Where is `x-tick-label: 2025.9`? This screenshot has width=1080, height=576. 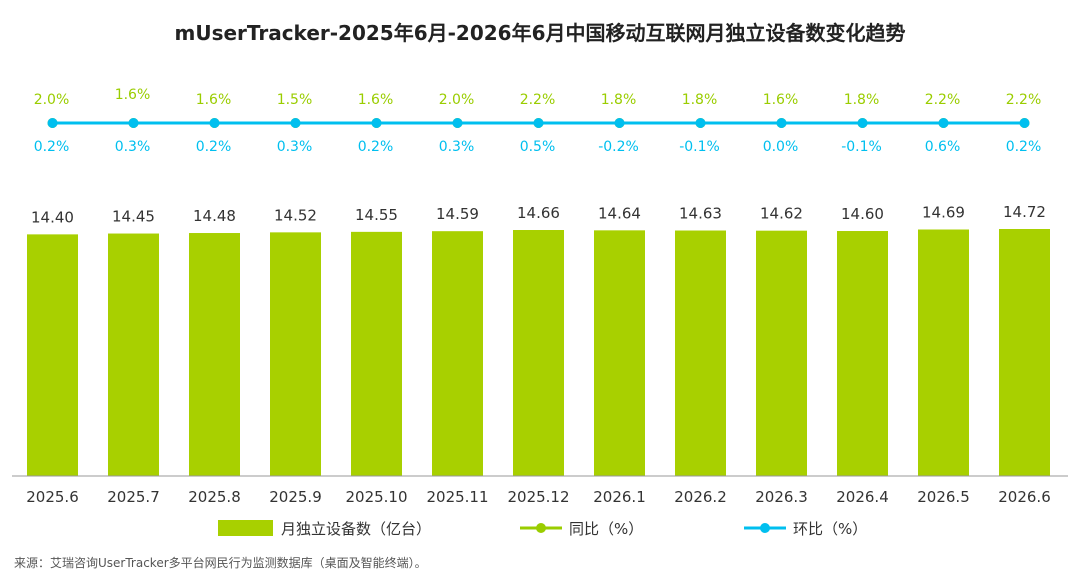
x-tick-label: 2025.9 is located at coordinates (295, 497).